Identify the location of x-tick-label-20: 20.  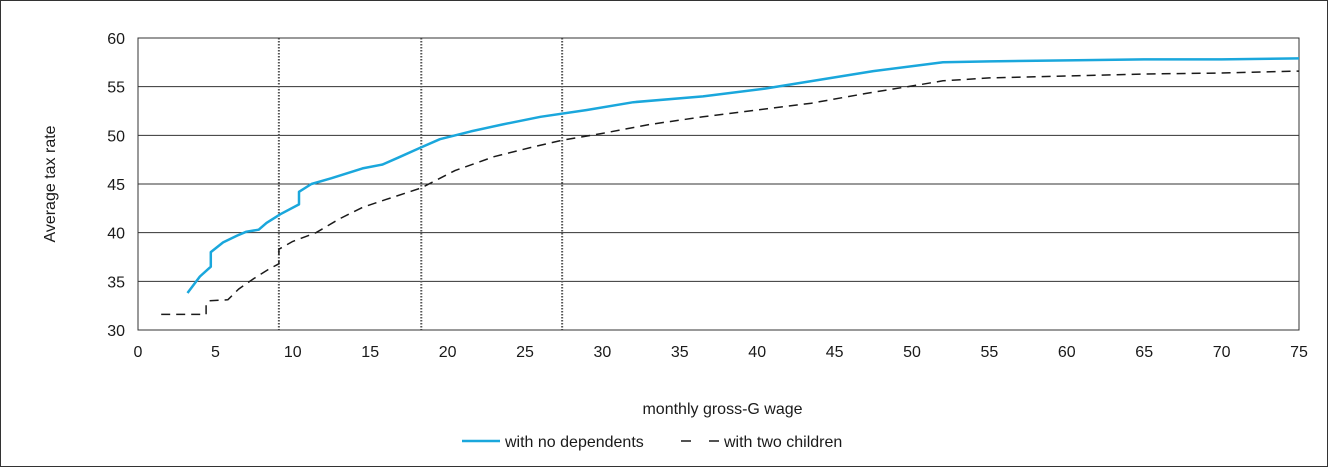
(448, 352).